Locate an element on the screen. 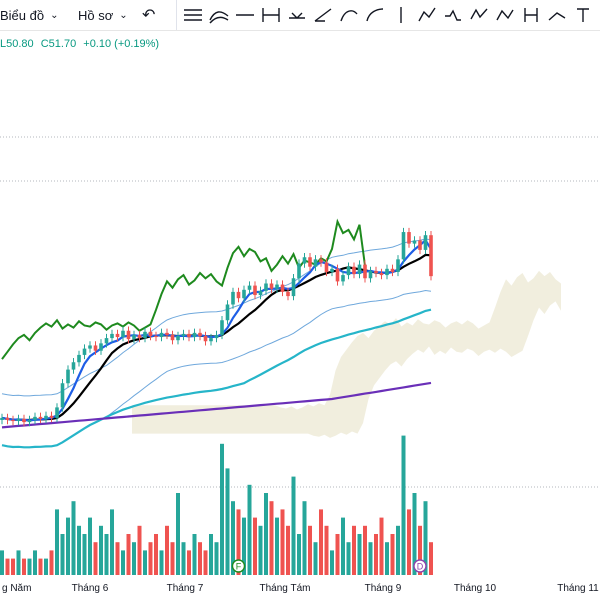  cross-line-tool is located at coordinates (531, 15).